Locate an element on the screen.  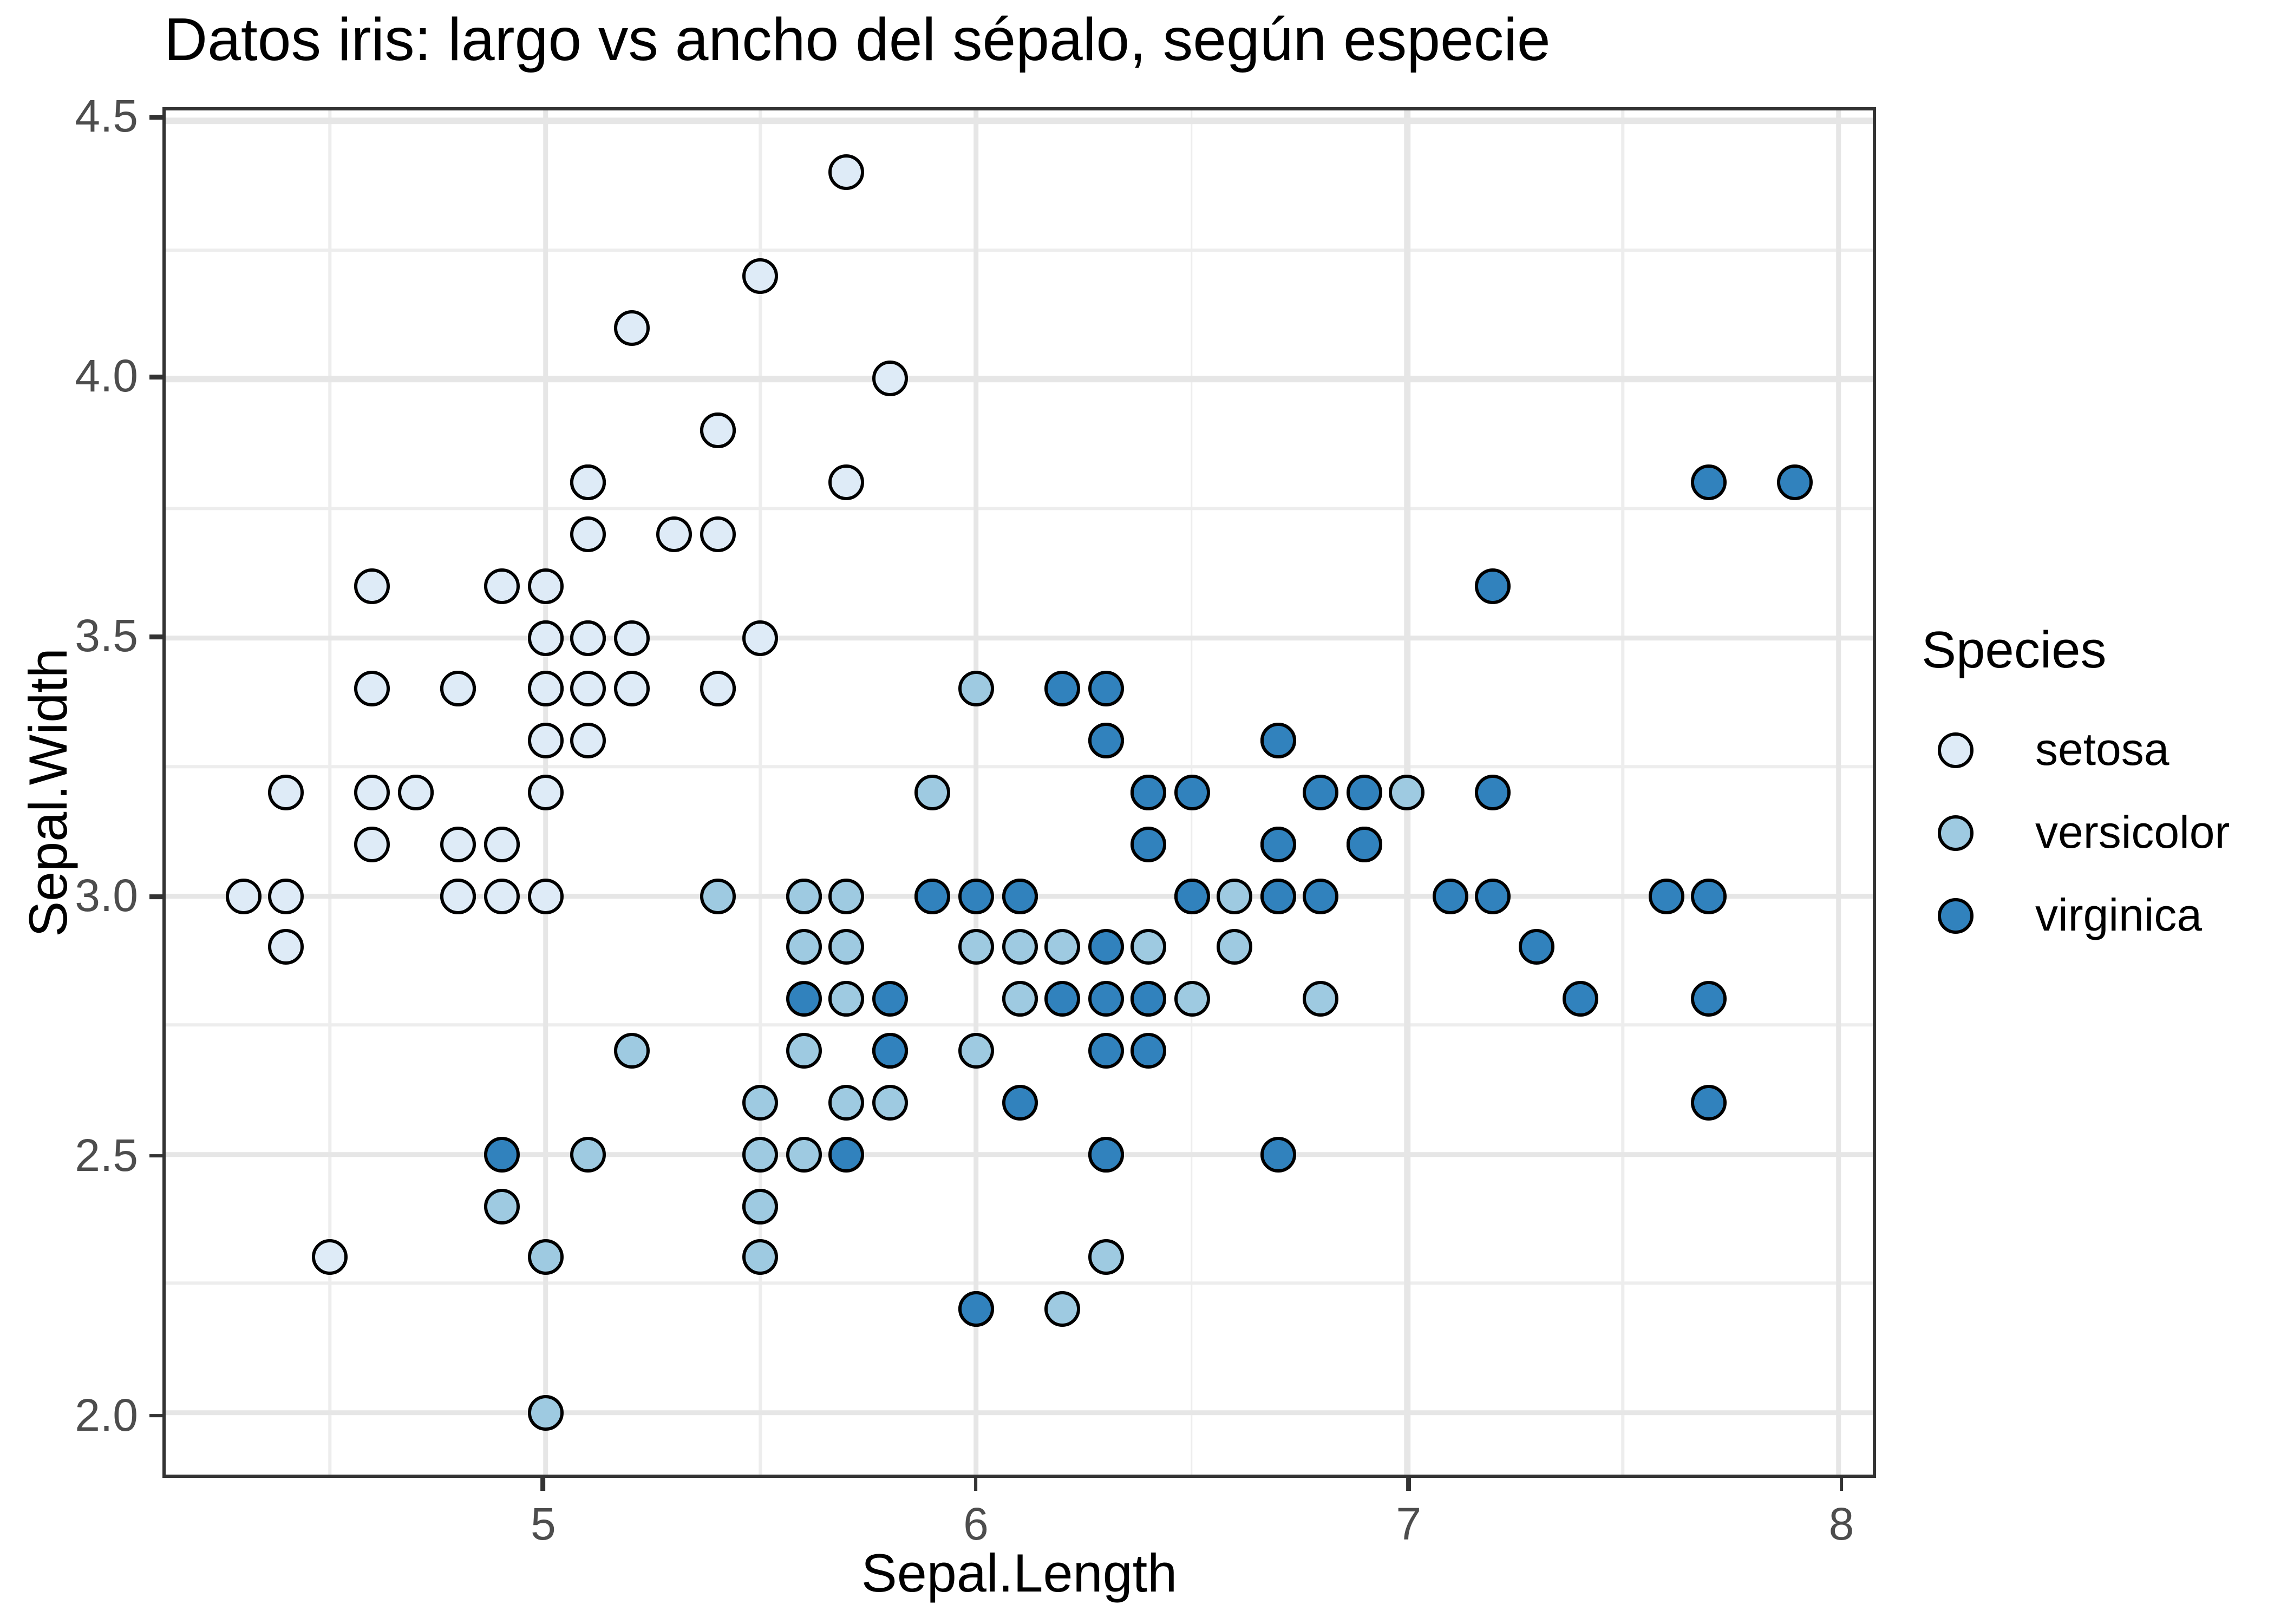
legend-item-versicolor: versicolor is located at coordinates (2076, 834).